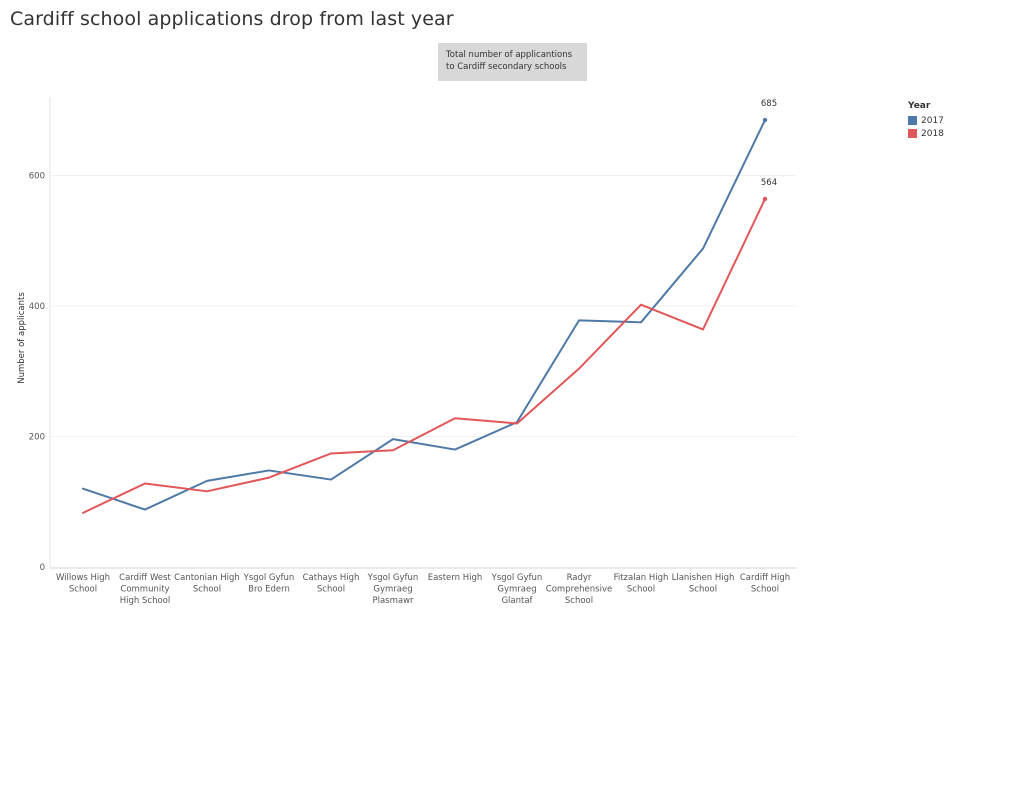 The width and height of the screenshot is (1024, 786). I want to click on data-label-2018: 564, so click(769, 183).